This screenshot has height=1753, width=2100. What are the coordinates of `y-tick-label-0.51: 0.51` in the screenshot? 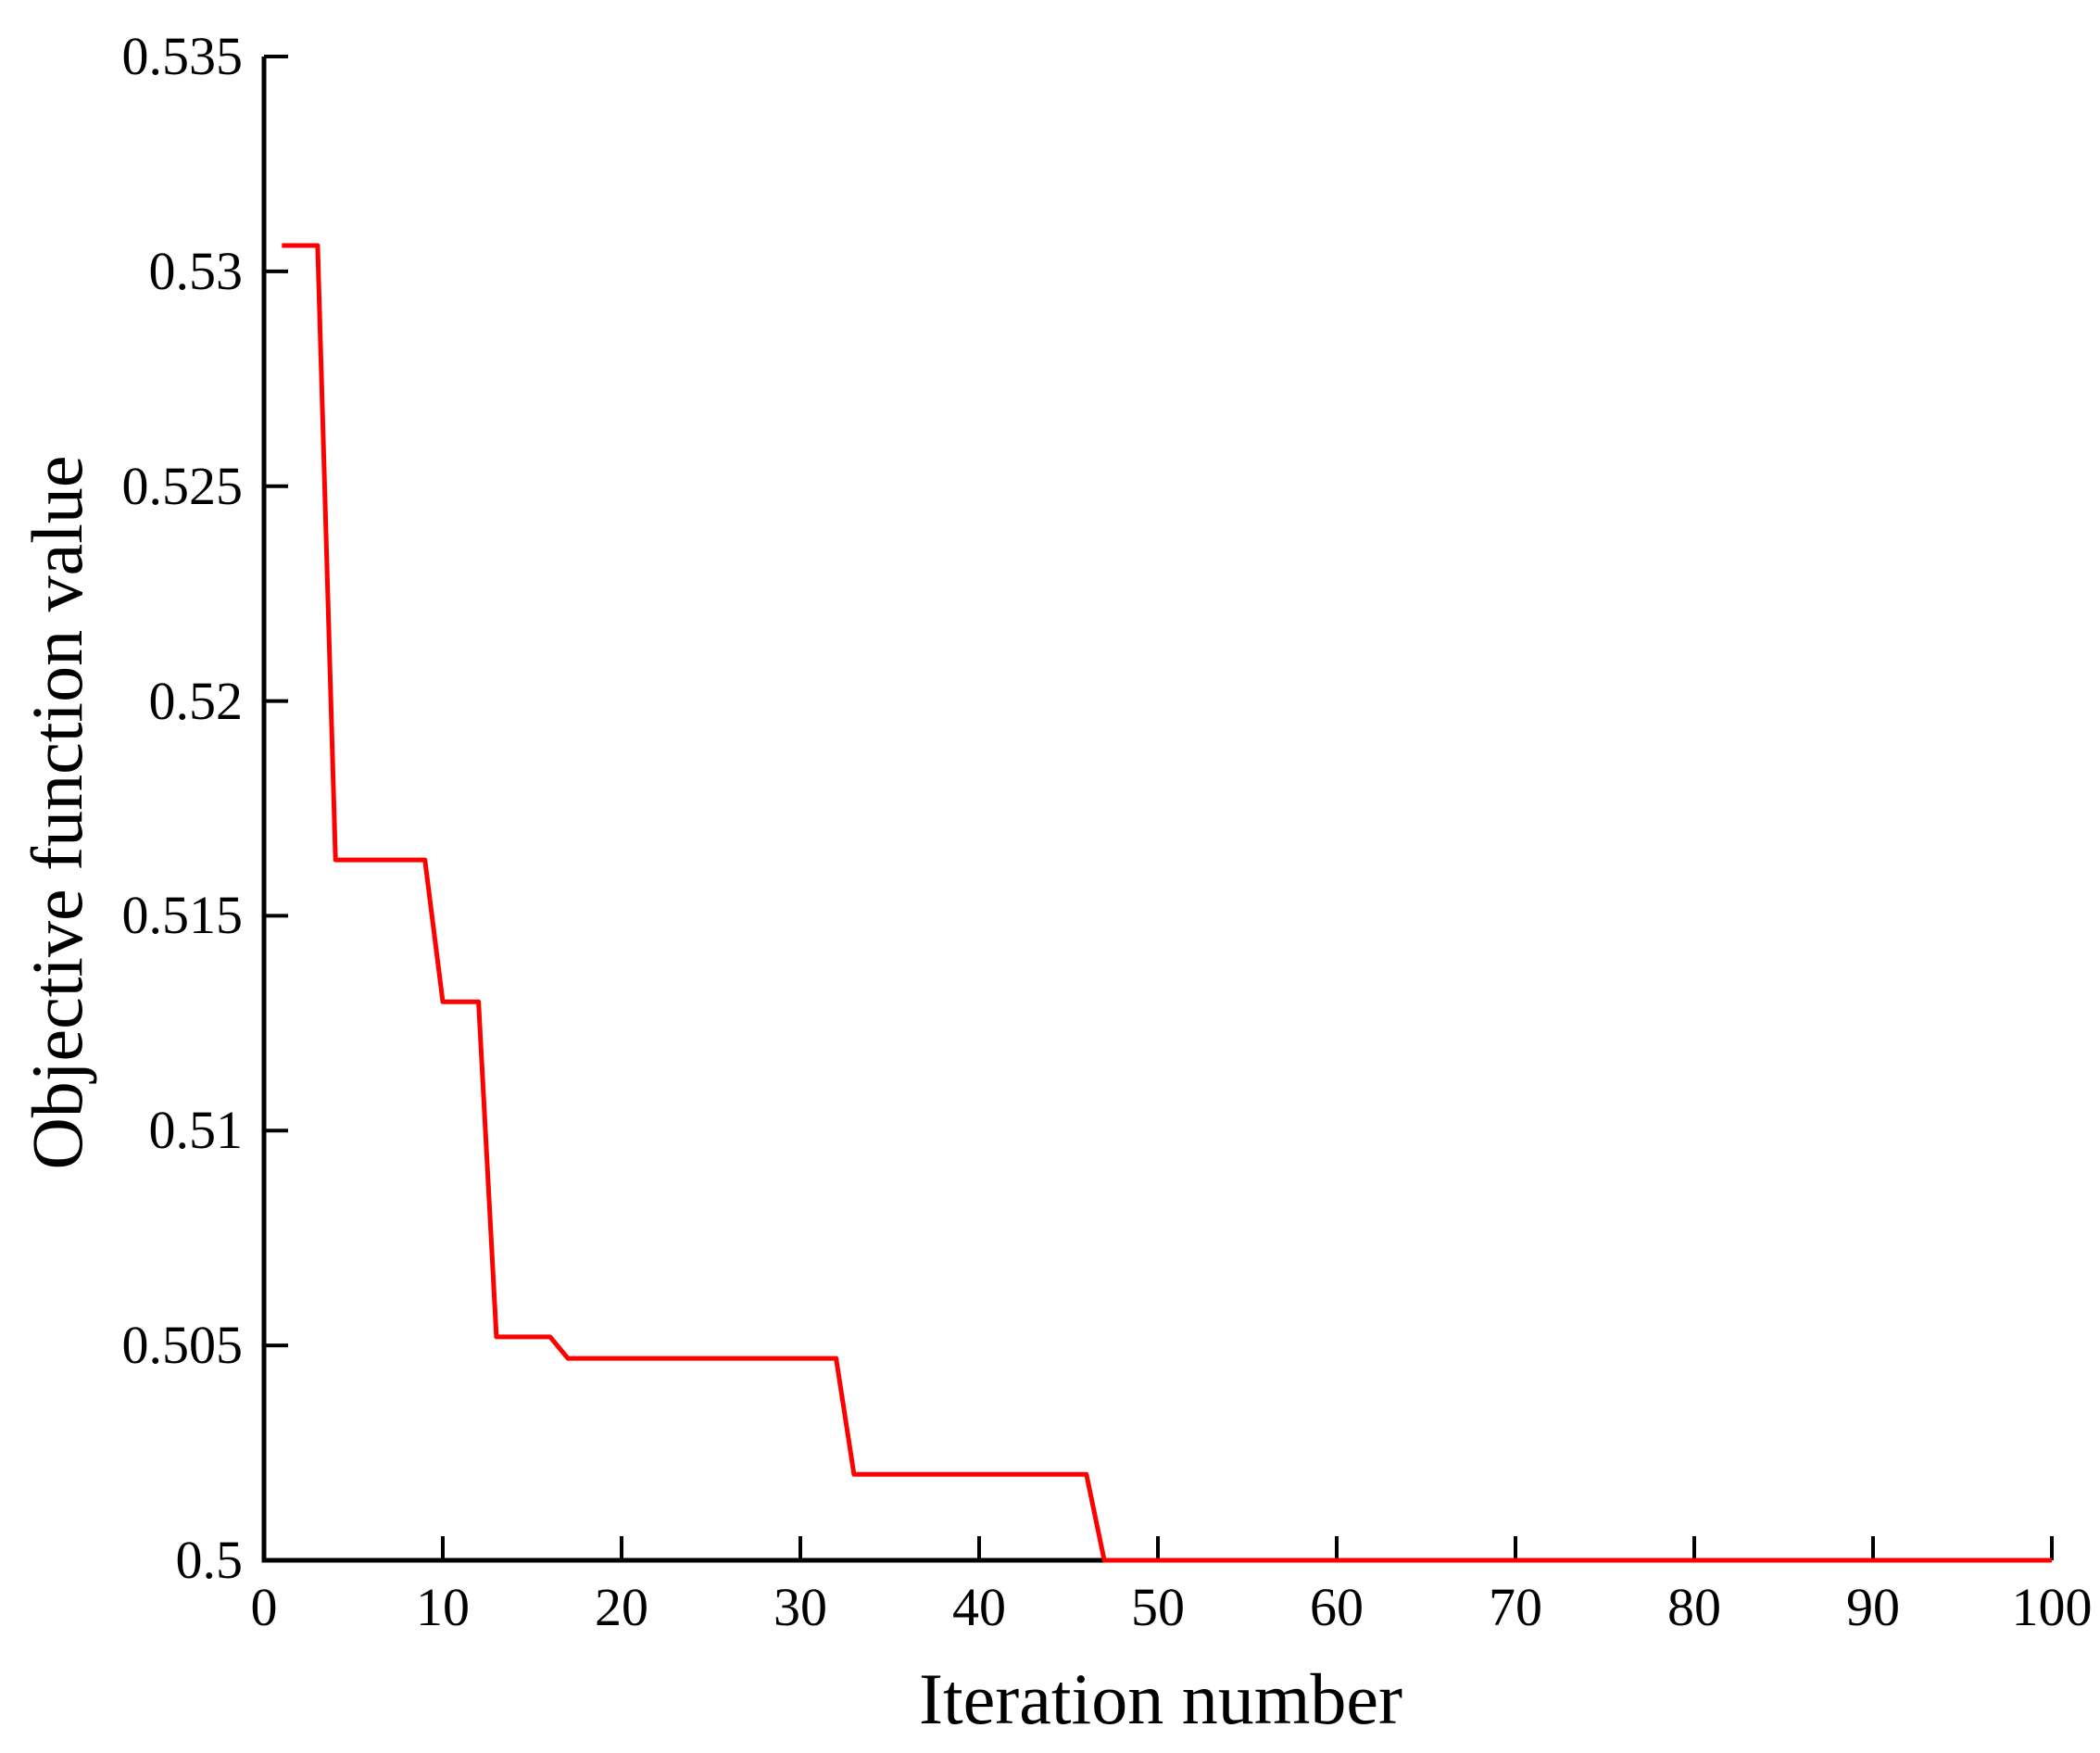 It's located at (196, 1130).